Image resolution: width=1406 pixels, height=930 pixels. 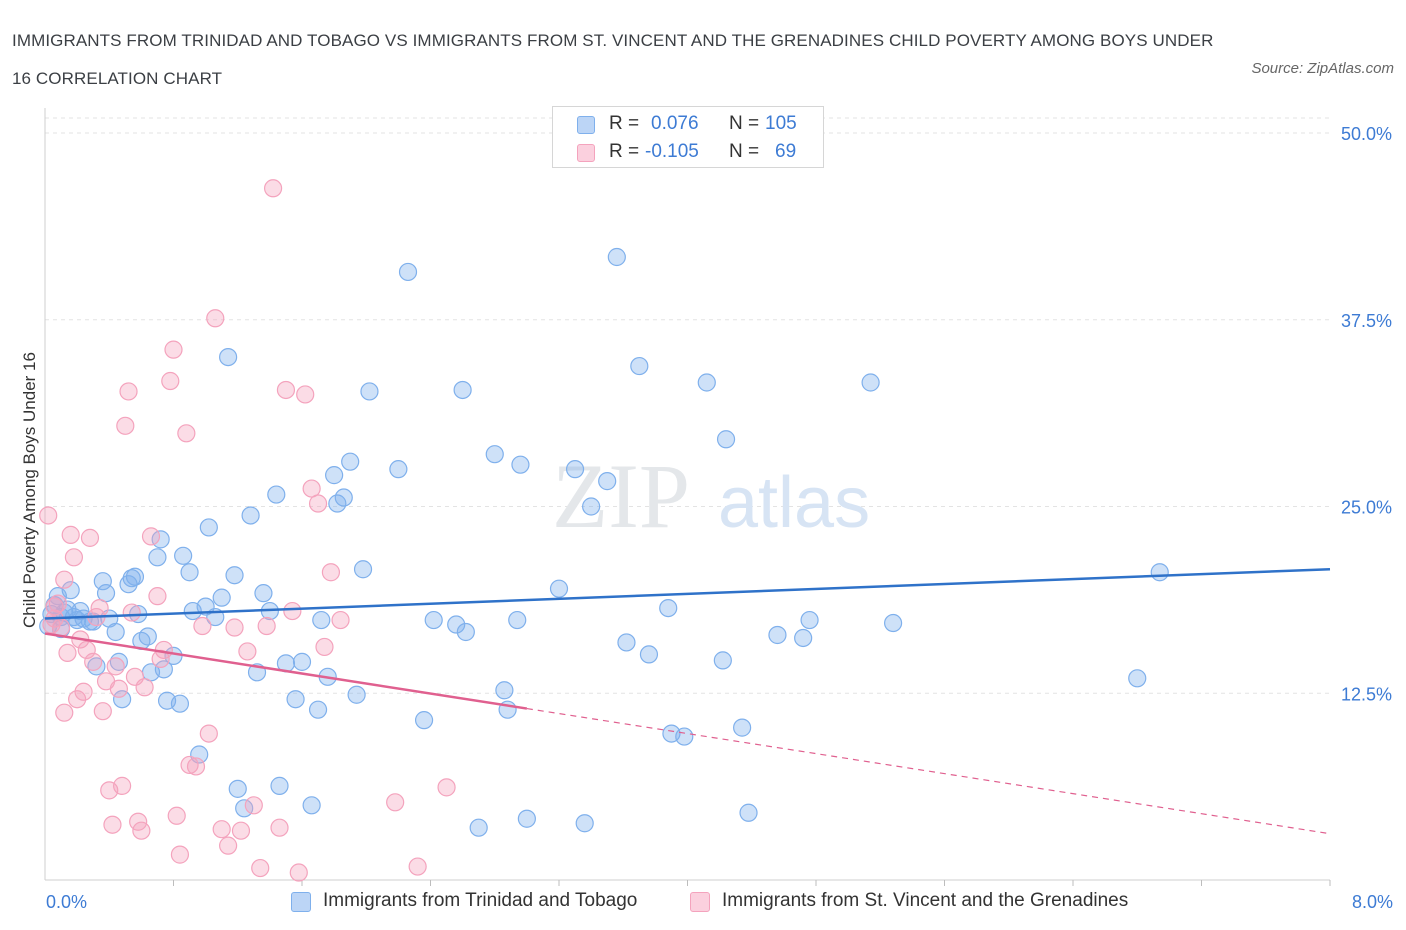 What do you see at coordinates (1366, 321) in the screenshot?
I see `y-tick-label: 37.5%` at bounding box center [1366, 321].